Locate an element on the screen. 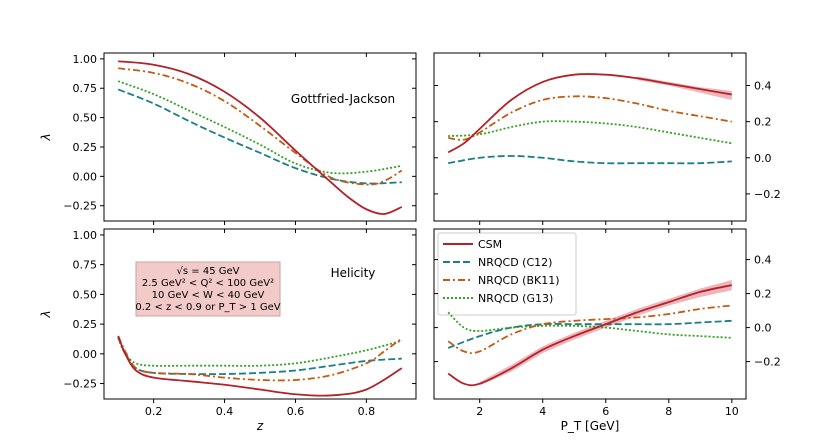 The image size is (830, 446). x-tick-label: 6 is located at coordinates (605, 411).